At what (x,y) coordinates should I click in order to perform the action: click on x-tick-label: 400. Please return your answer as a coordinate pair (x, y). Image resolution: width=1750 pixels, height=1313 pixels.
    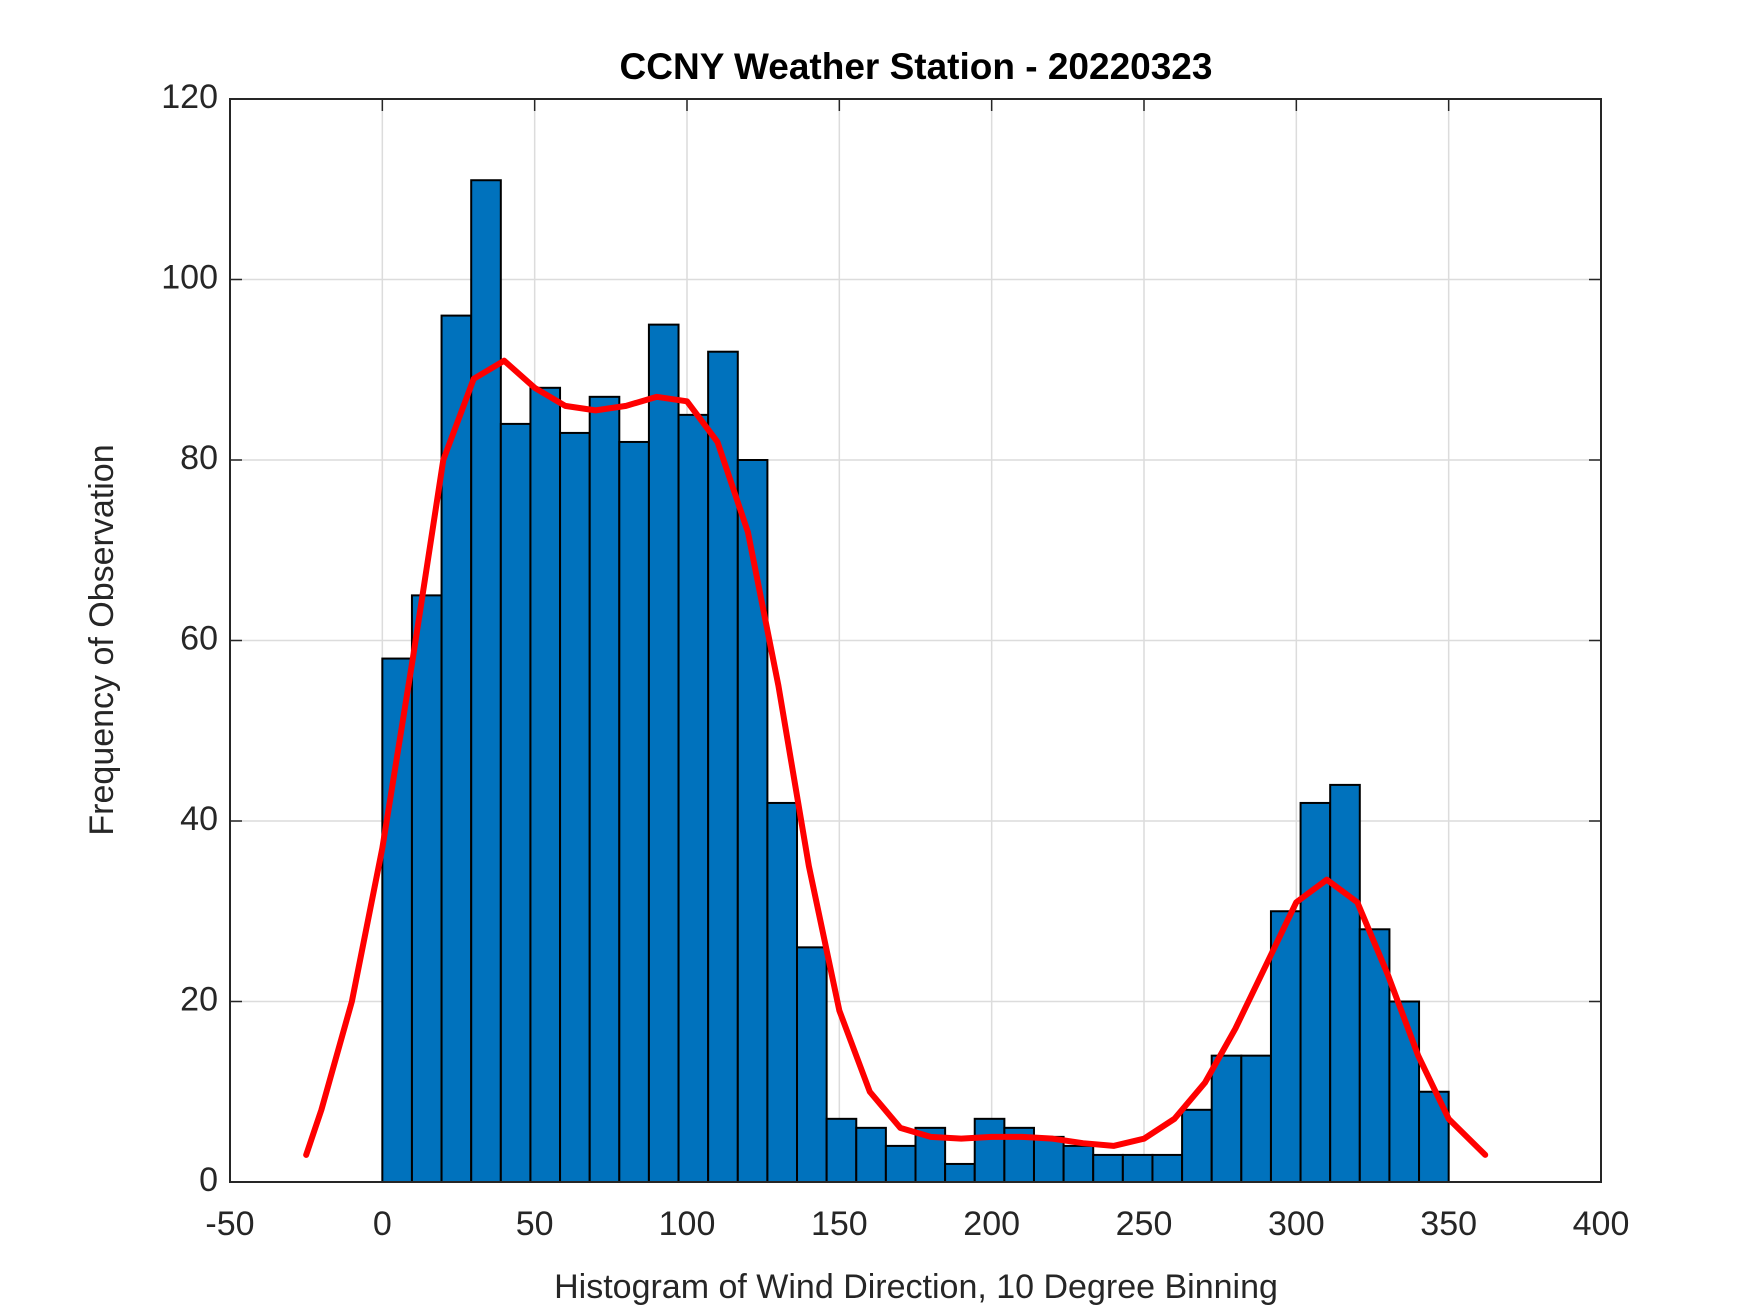
    Looking at the image, I should click on (1601, 1224).